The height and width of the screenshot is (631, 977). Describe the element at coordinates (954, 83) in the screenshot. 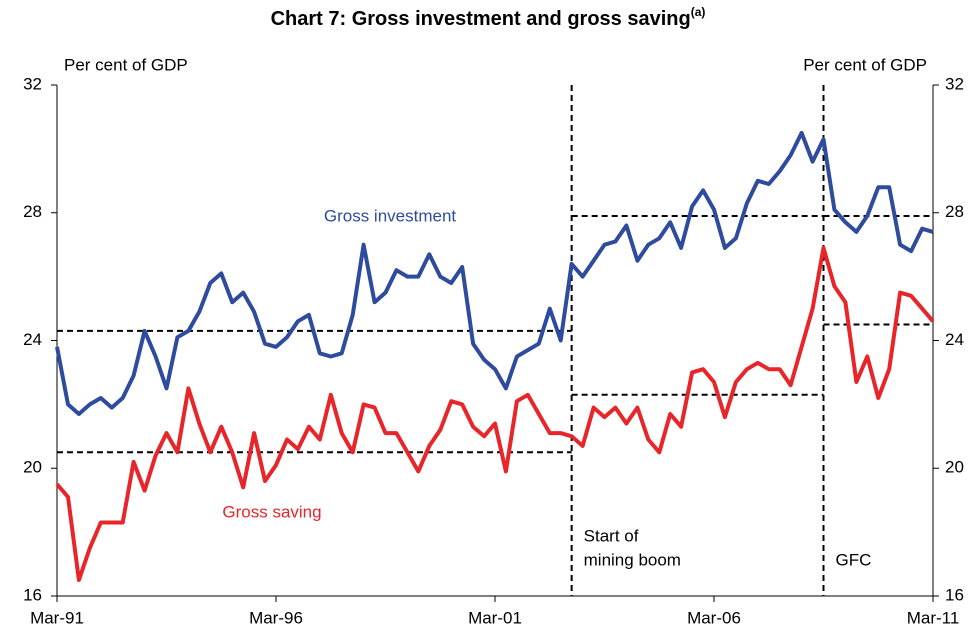

I see `y2-tick-label: 32` at that location.